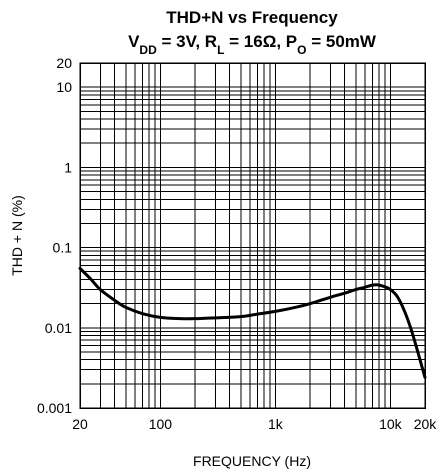  I want to click on x-tick-label: 20, so click(80, 424).